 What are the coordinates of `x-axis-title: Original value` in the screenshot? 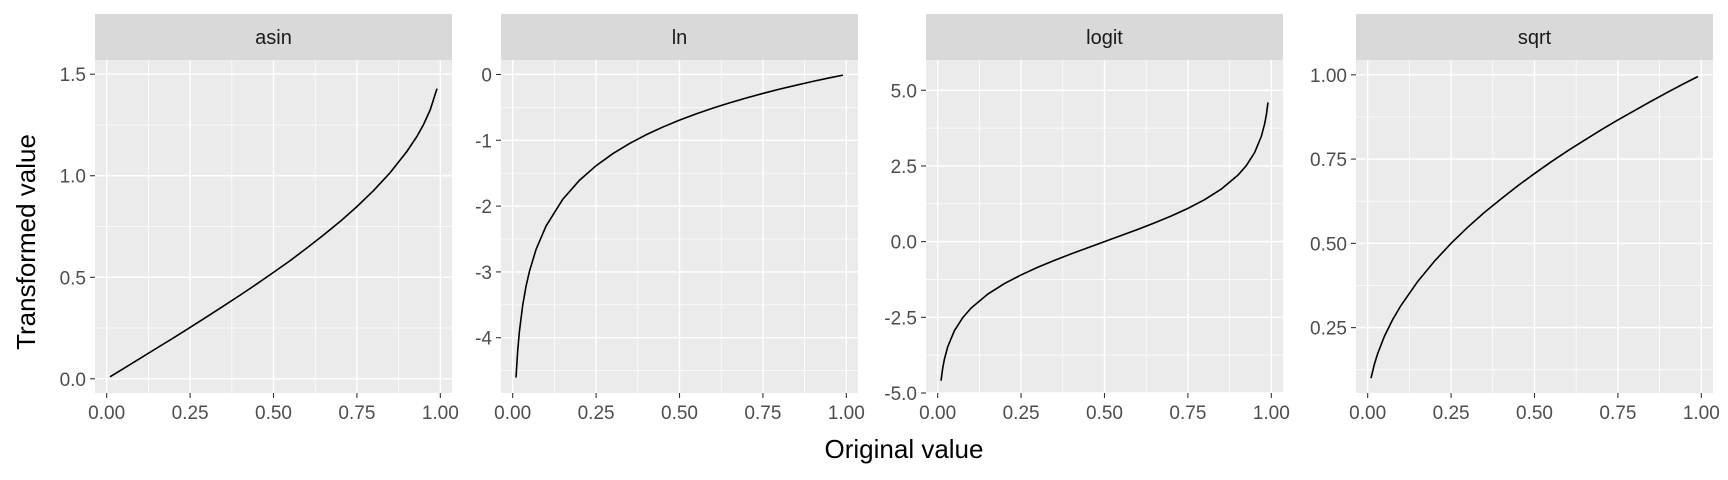 It's located at (904, 449).